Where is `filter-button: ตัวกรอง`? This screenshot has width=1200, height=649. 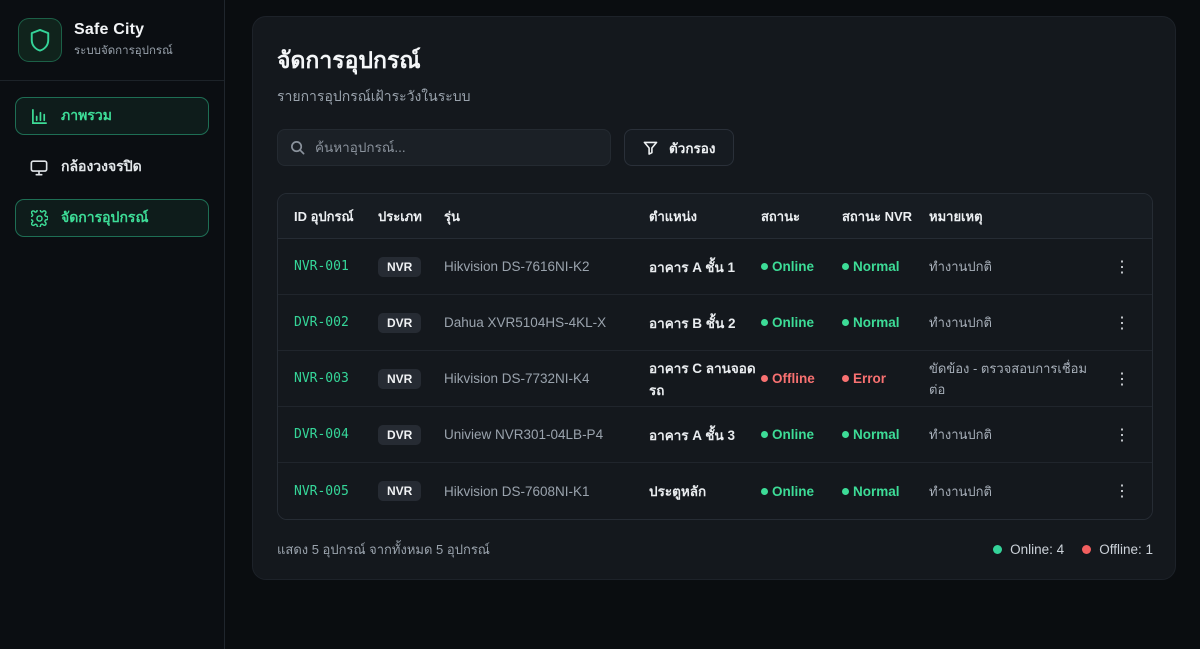 filter-button: ตัวกรอง is located at coordinates (679, 147).